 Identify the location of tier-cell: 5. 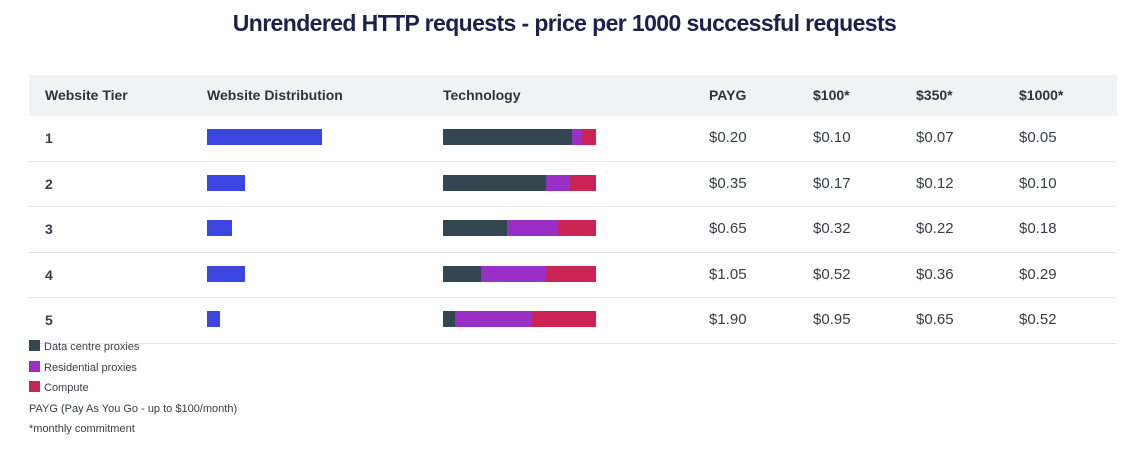
(49, 320).